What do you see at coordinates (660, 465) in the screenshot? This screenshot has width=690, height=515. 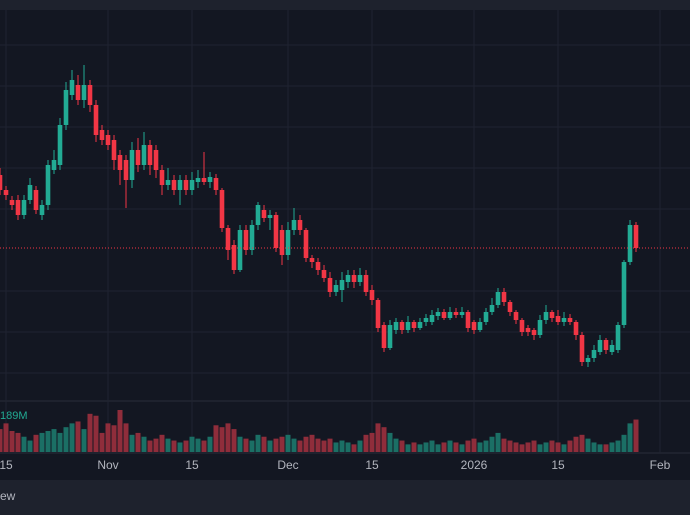 I see `x-tick-label: Feb` at bounding box center [660, 465].